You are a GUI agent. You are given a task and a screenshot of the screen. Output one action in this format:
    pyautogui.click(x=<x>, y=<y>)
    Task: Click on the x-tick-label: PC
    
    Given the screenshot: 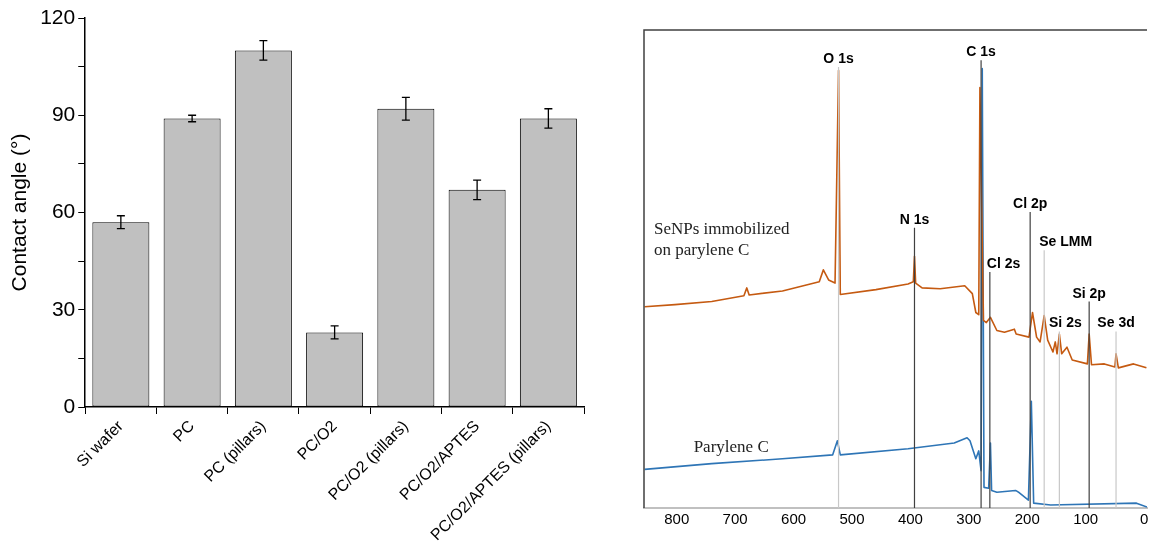 What is the action you would take?
    pyautogui.click(x=183, y=431)
    